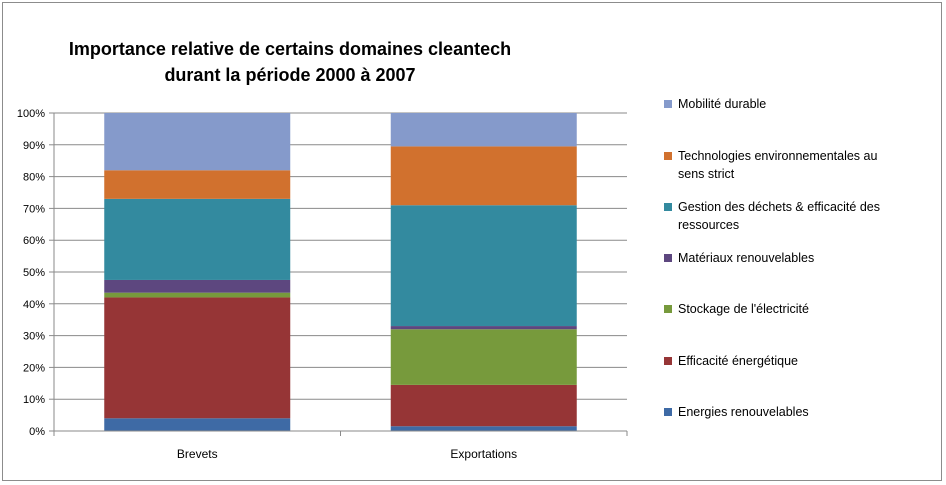 The image size is (946, 485). What do you see at coordinates (738, 361) in the screenshot?
I see `legend-label: Efficacité énergétique` at bounding box center [738, 361].